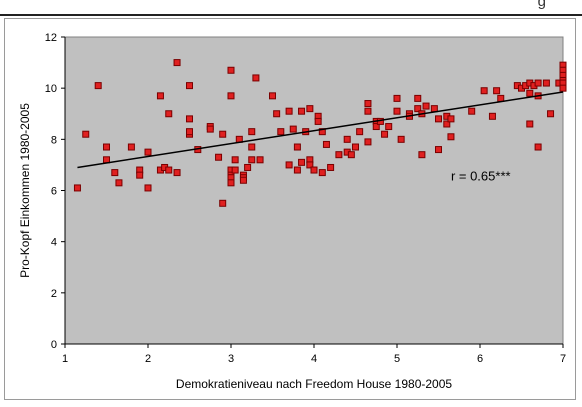  What do you see at coordinates (563, 359) in the screenshot?
I see `x-tick-label: 7` at bounding box center [563, 359].